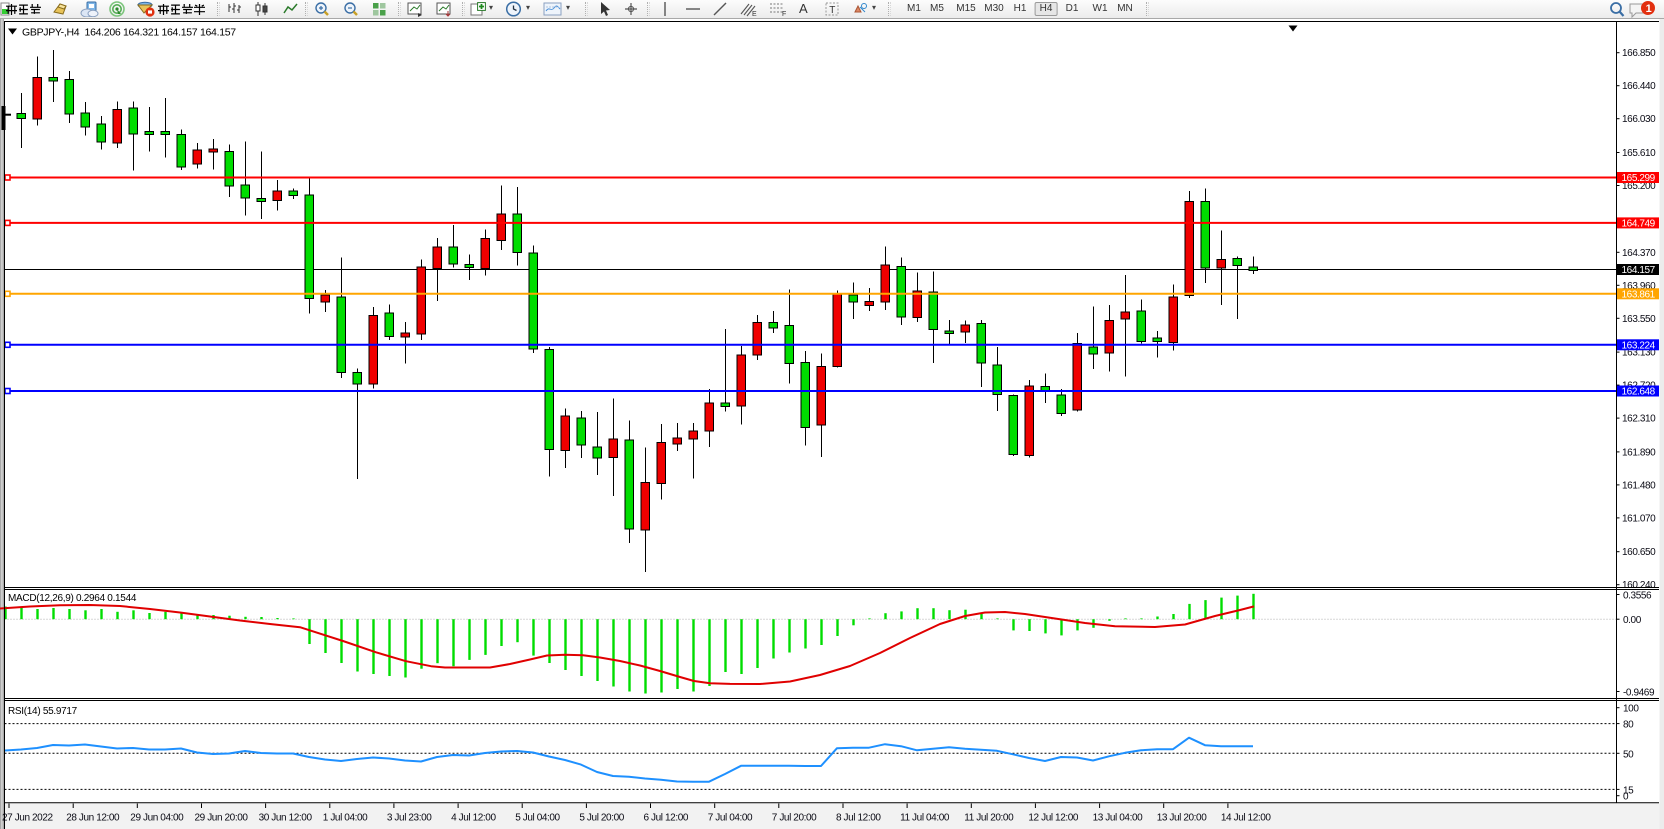  I want to click on svg-text: 165.299, so click(1639, 178).